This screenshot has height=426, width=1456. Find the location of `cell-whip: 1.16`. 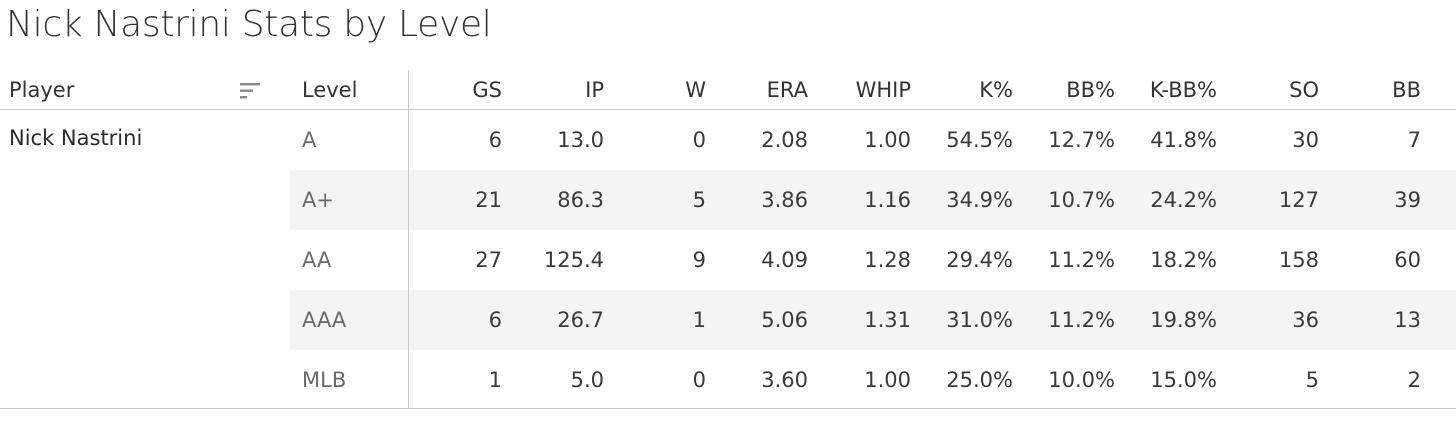

cell-whip: 1.16 is located at coordinates (887, 200).